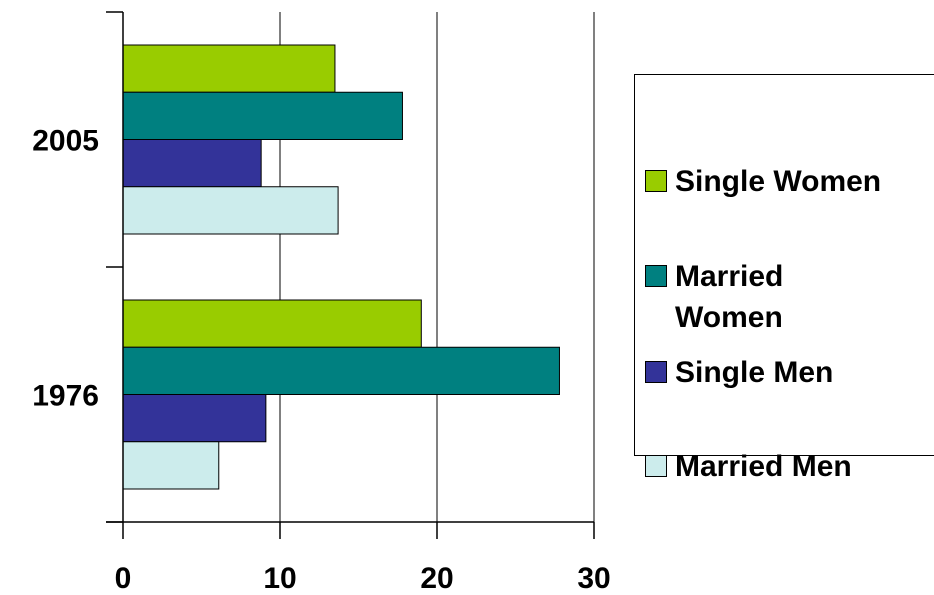 Image resolution: width=934 pixels, height=595 pixels. I want to click on bar-married-men-2005, so click(230, 210).